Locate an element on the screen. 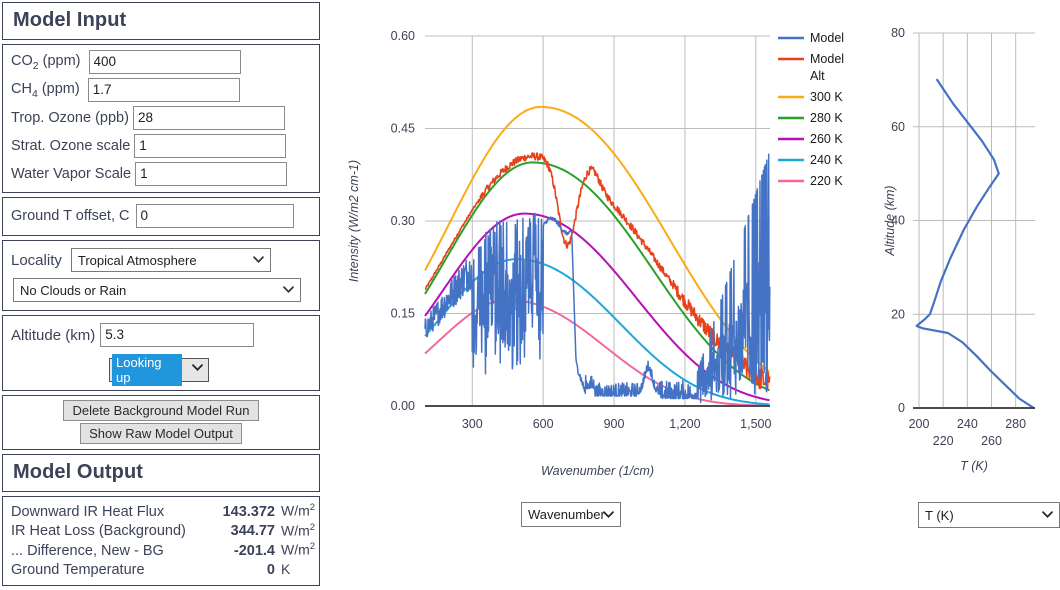  altitude-box: Altitude (km) Looking up is located at coordinates (161, 353).